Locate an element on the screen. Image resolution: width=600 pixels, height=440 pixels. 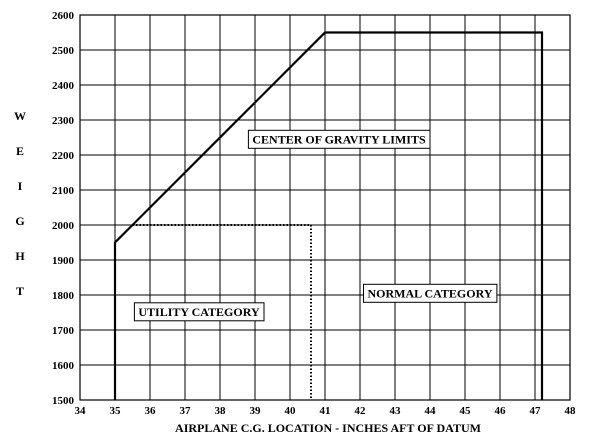
y-tick-label: 1600 is located at coordinates (63, 366).